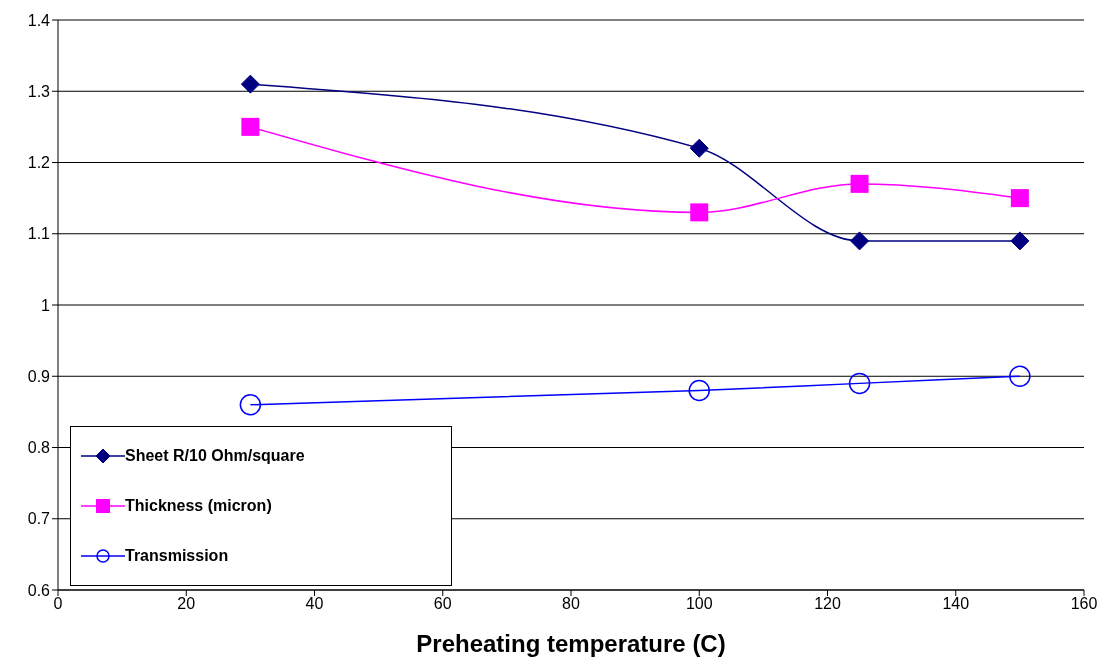  I want to click on x-tick-label: 100, so click(699, 604).